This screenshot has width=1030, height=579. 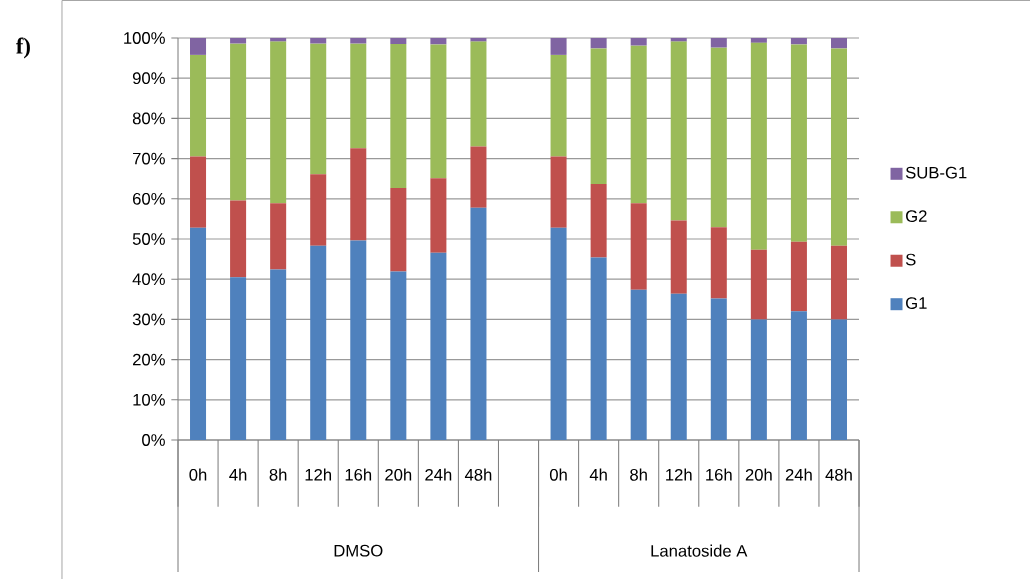 What do you see at coordinates (916, 216) in the screenshot?
I see `legend-label: G2` at bounding box center [916, 216].